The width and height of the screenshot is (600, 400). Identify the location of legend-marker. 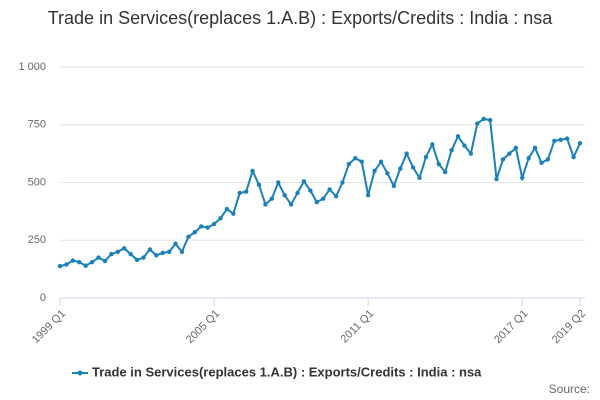
(80, 373).